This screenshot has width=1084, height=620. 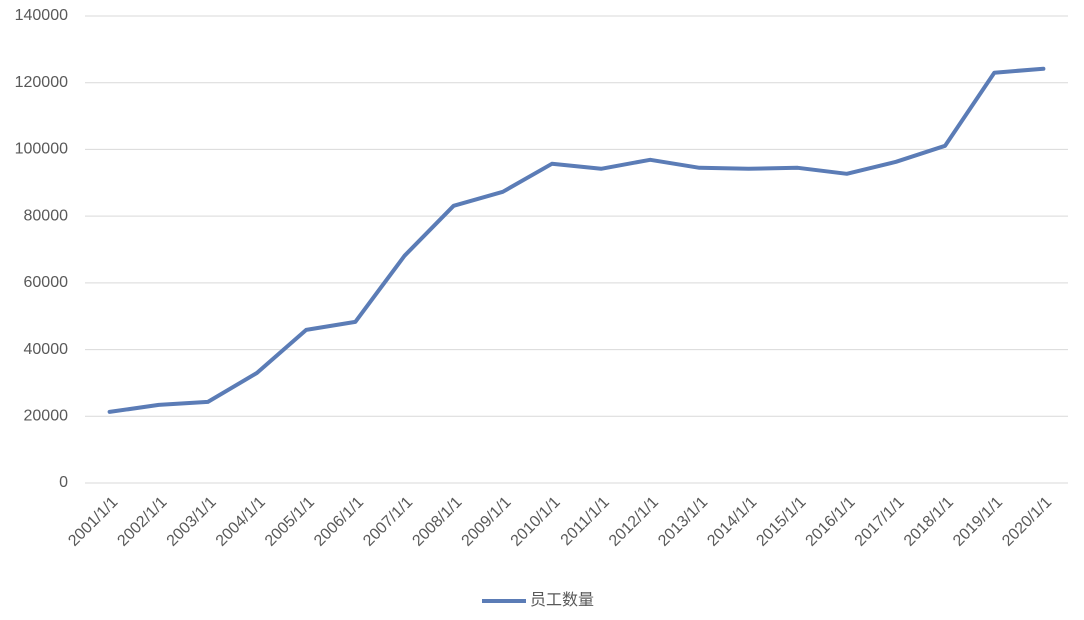 I want to click on x-tick-label: 2010/1/1, so click(x=536, y=522).